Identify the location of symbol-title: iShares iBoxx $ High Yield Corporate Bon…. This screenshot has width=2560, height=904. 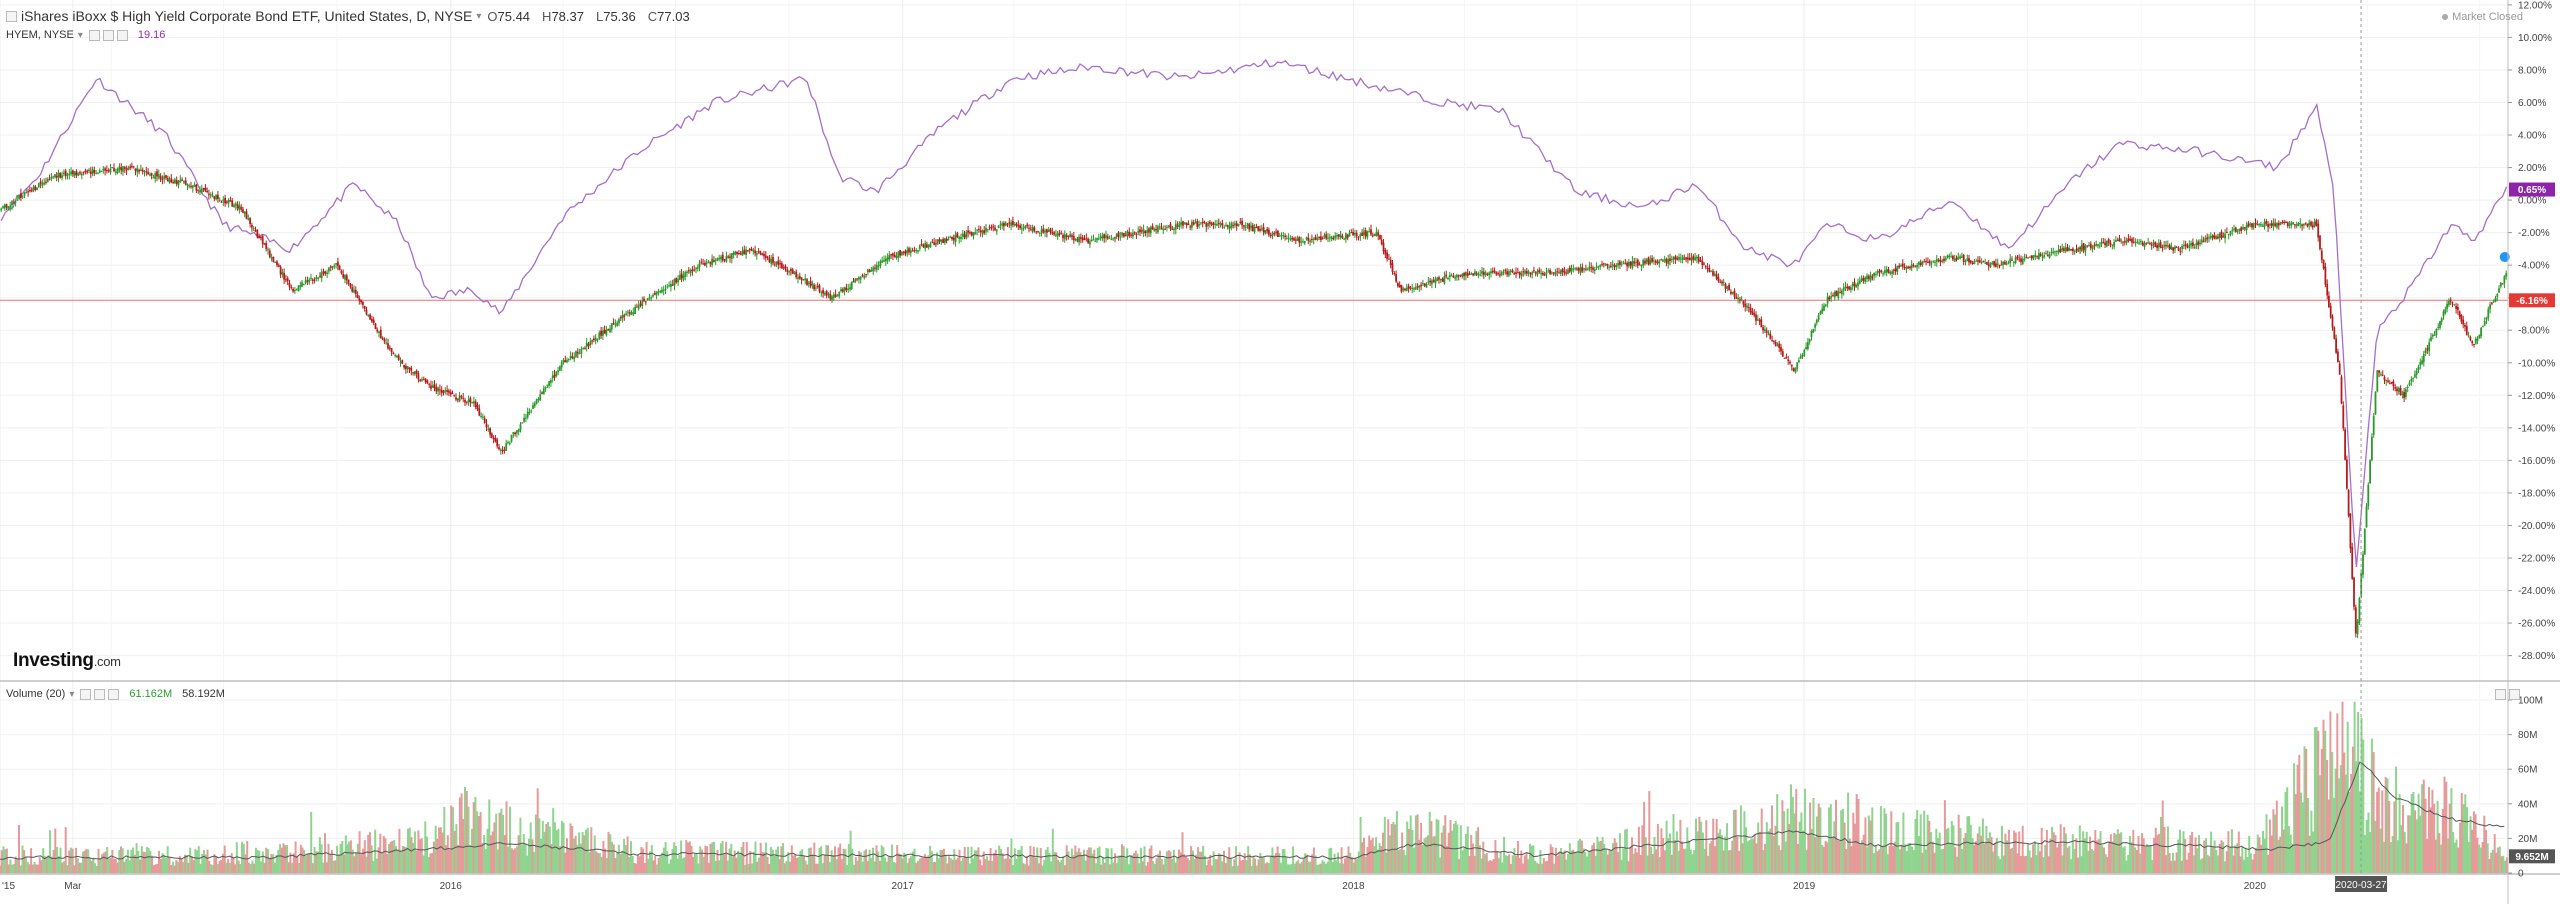
(247, 16).